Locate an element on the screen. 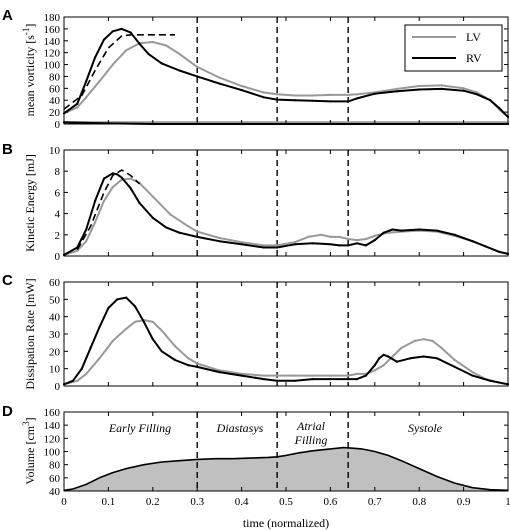  fit-dashed-line is located at coordinates (108, 209).